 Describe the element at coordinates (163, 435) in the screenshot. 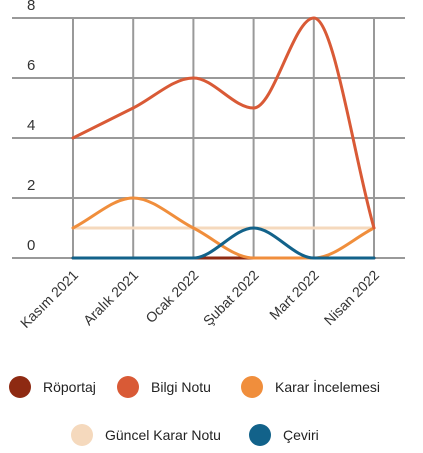

I see `legend-label: Güncel Karar Notu` at that location.